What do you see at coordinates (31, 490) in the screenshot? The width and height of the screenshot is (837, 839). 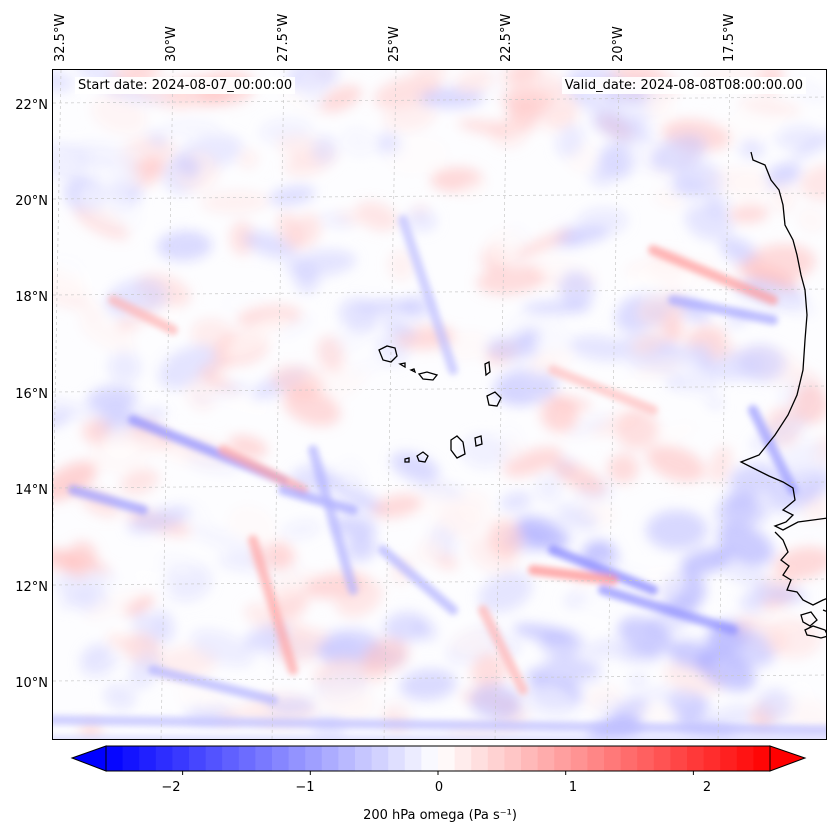 I see `lat-label: 14°N` at bounding box center [31, 490].